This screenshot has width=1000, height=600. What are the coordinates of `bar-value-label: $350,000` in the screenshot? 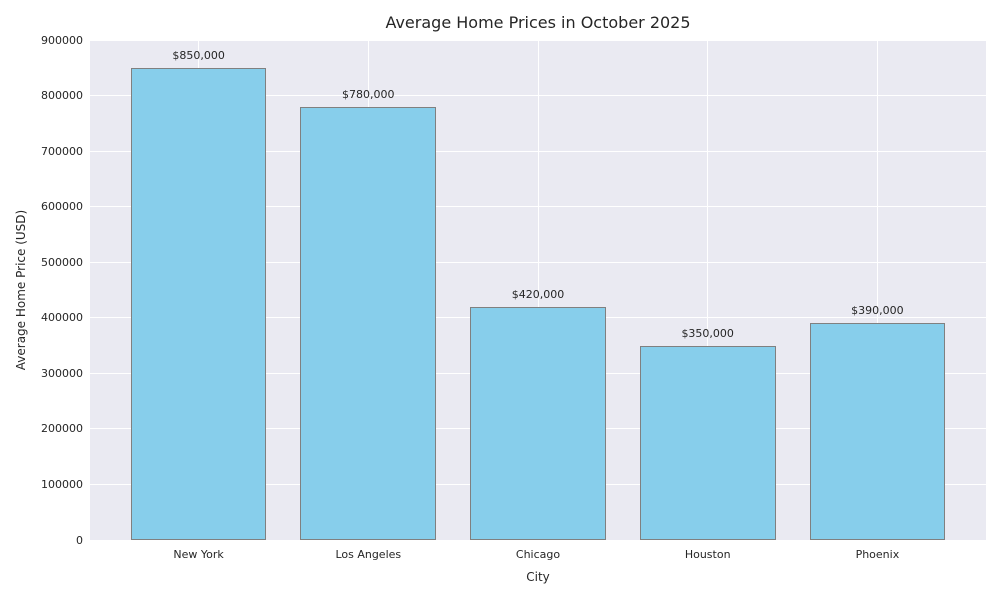 It's located at (707, 333).